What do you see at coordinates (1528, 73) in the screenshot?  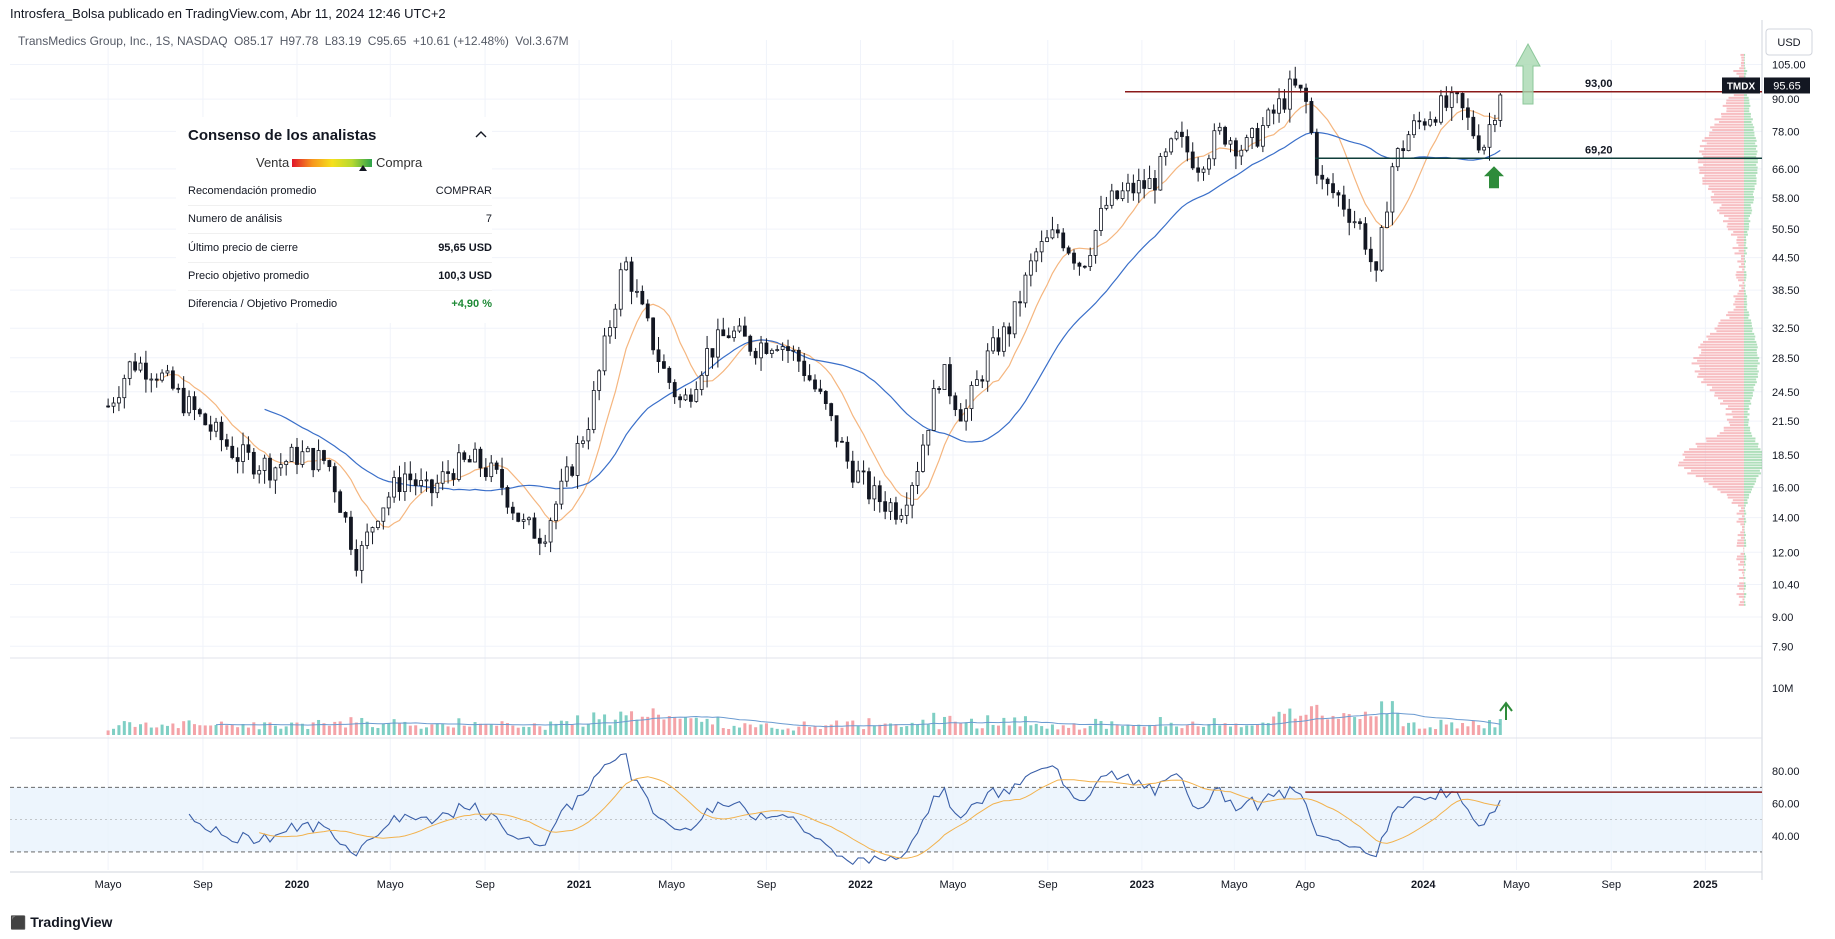 I see `target-arrow-icon` at bounding box center [1528, 73].